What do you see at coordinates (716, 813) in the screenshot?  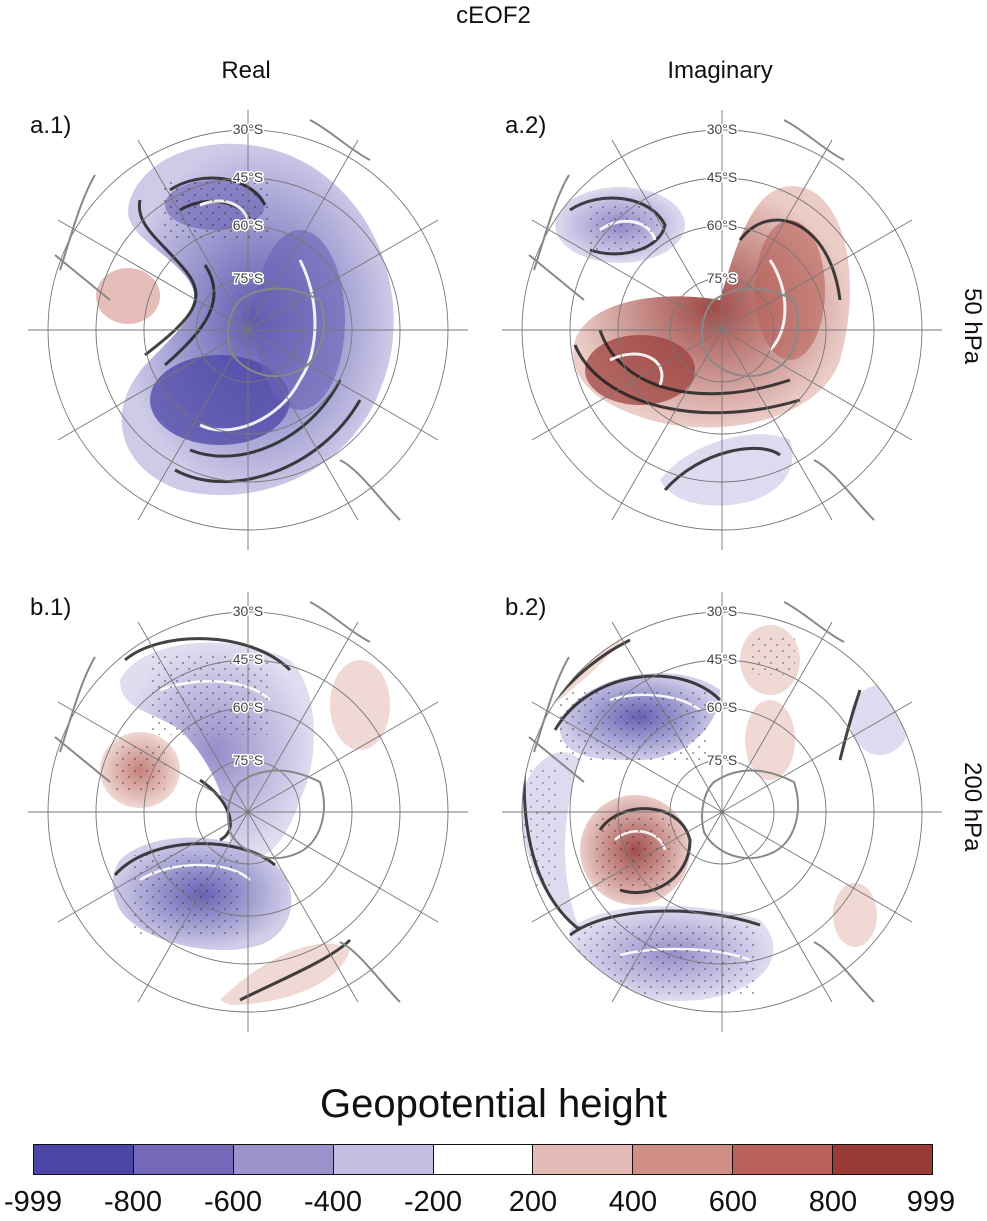 I see `panel-b2-field` at bounding box center [716, 813].